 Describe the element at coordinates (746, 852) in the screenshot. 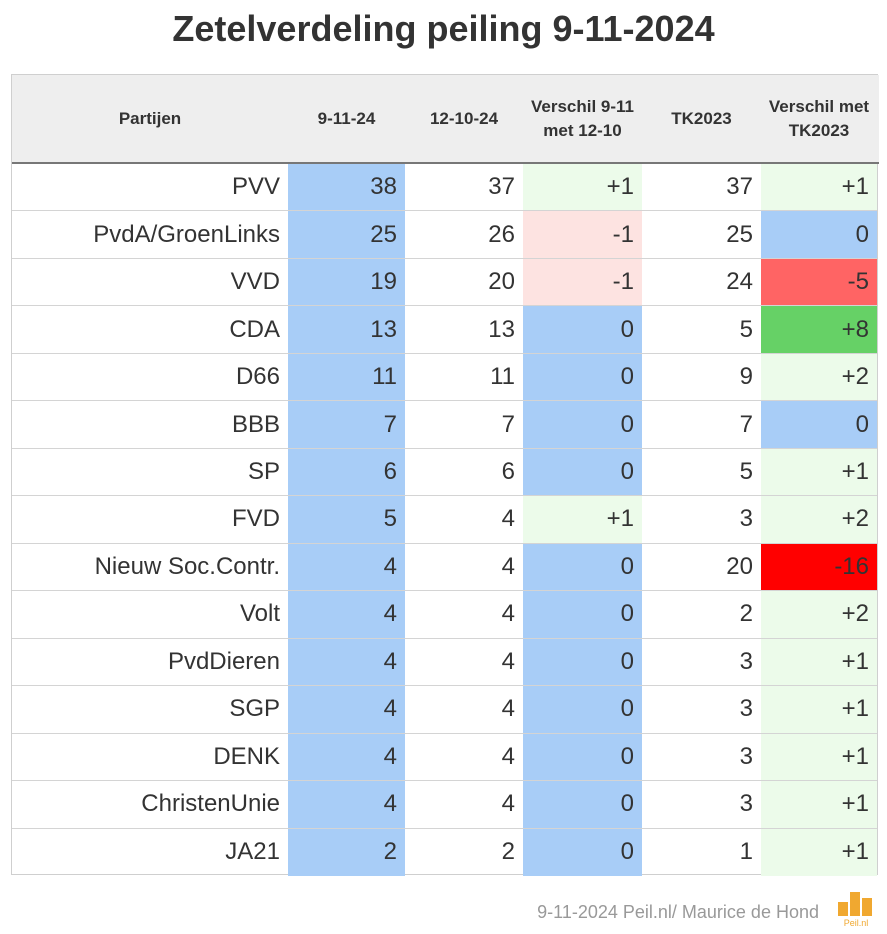

I see `seats-tk2023: 1` at that location.